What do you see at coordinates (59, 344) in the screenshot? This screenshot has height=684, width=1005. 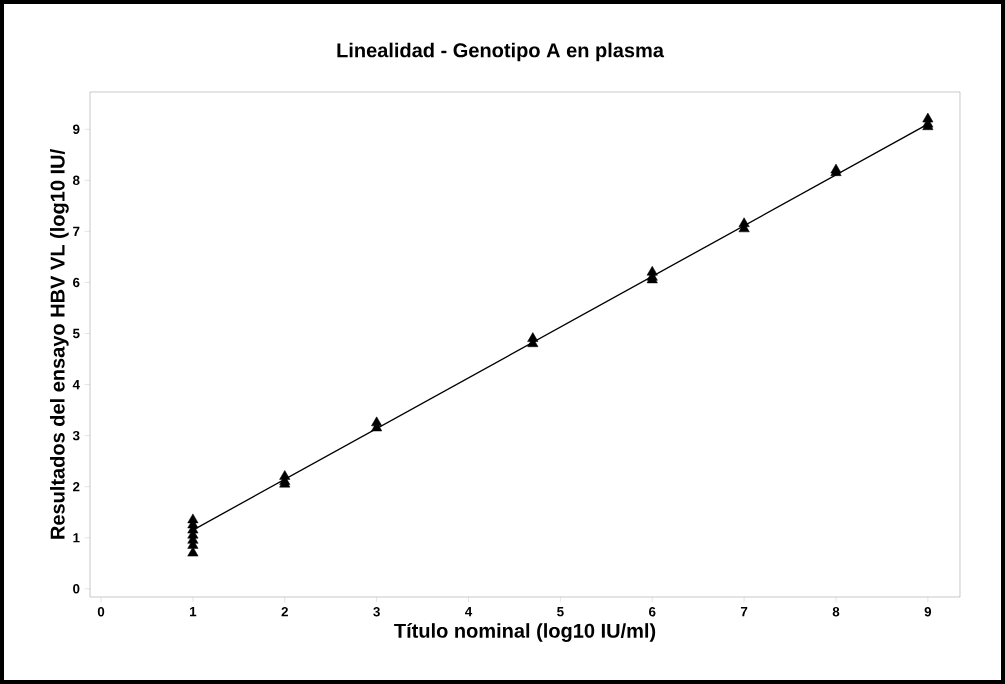 I see `y-axis-title: Resultados del ensayo HBV VL (log10 IU/` at bounding box center [59, 344].